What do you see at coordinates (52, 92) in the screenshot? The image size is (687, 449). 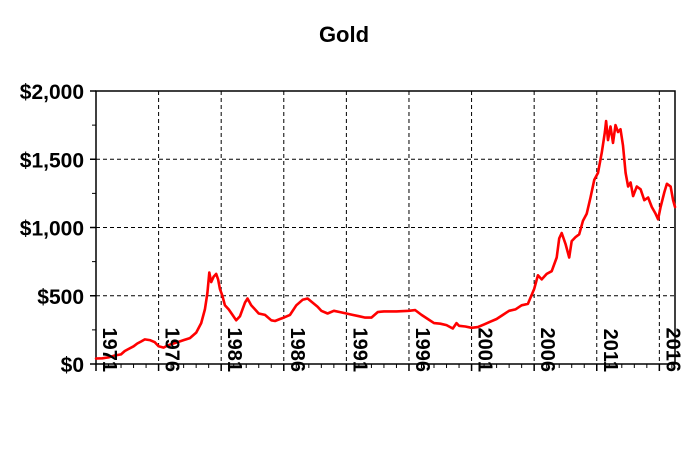 I see `y-tick-label: $2,000` at bounding box center [52, 92].